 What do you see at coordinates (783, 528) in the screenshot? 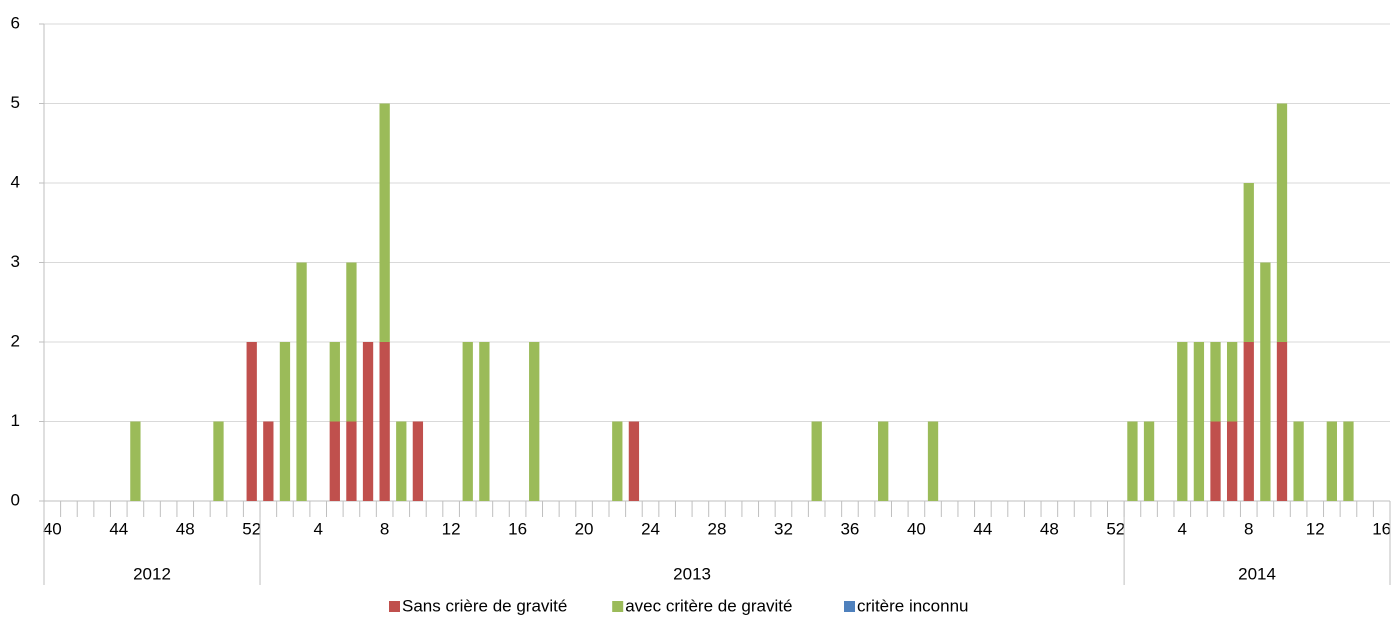
I see `x-tick-label: 32` at bounding box center [783, 528].